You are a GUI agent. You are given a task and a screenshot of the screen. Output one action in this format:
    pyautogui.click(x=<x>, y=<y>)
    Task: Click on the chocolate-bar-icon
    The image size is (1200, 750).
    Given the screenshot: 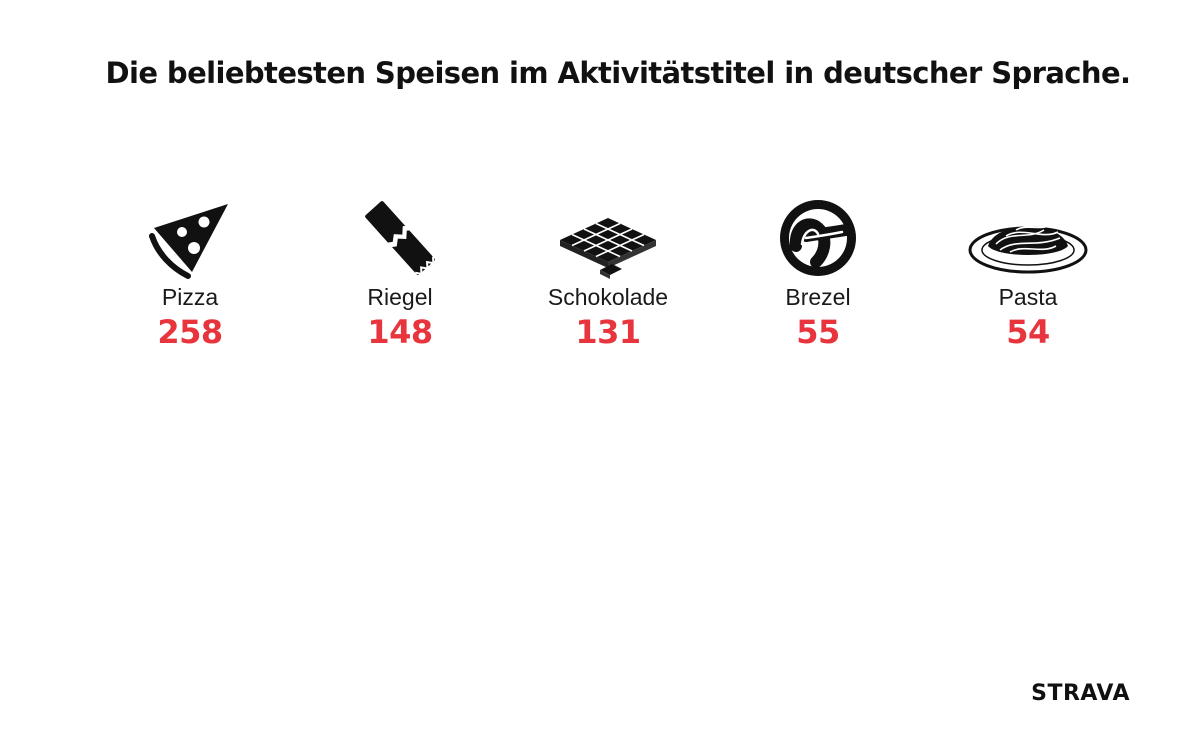 What is the action you would take?
    pyautogui.click(x=608, y=238)
    